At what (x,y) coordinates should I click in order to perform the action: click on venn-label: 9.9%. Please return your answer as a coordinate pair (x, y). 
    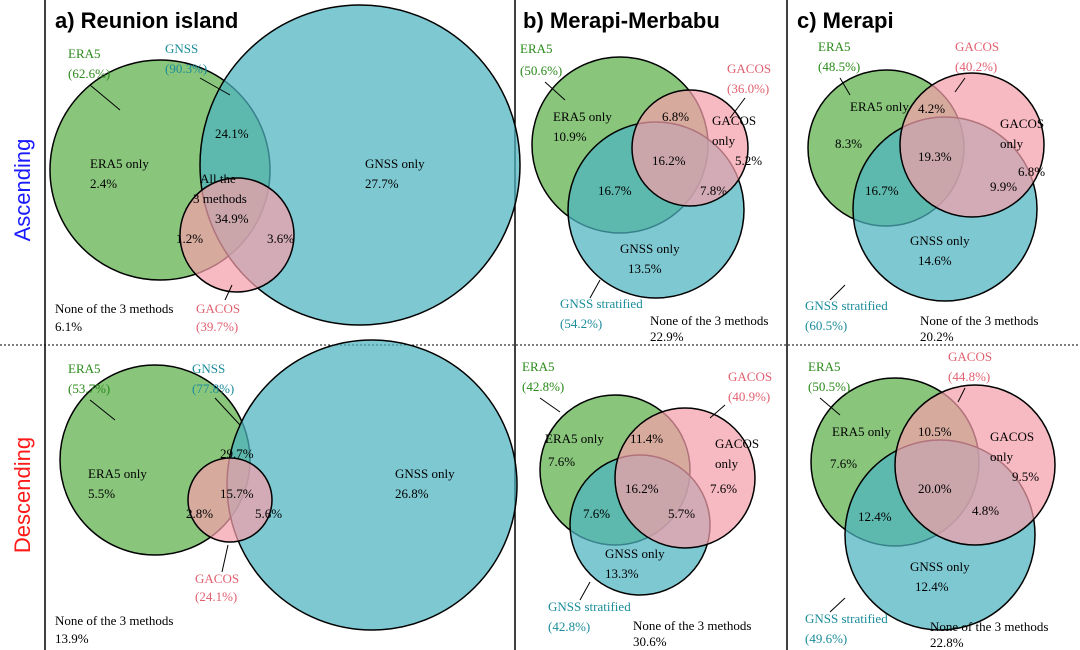
    Looking at the image, I should click on (1003, 186).